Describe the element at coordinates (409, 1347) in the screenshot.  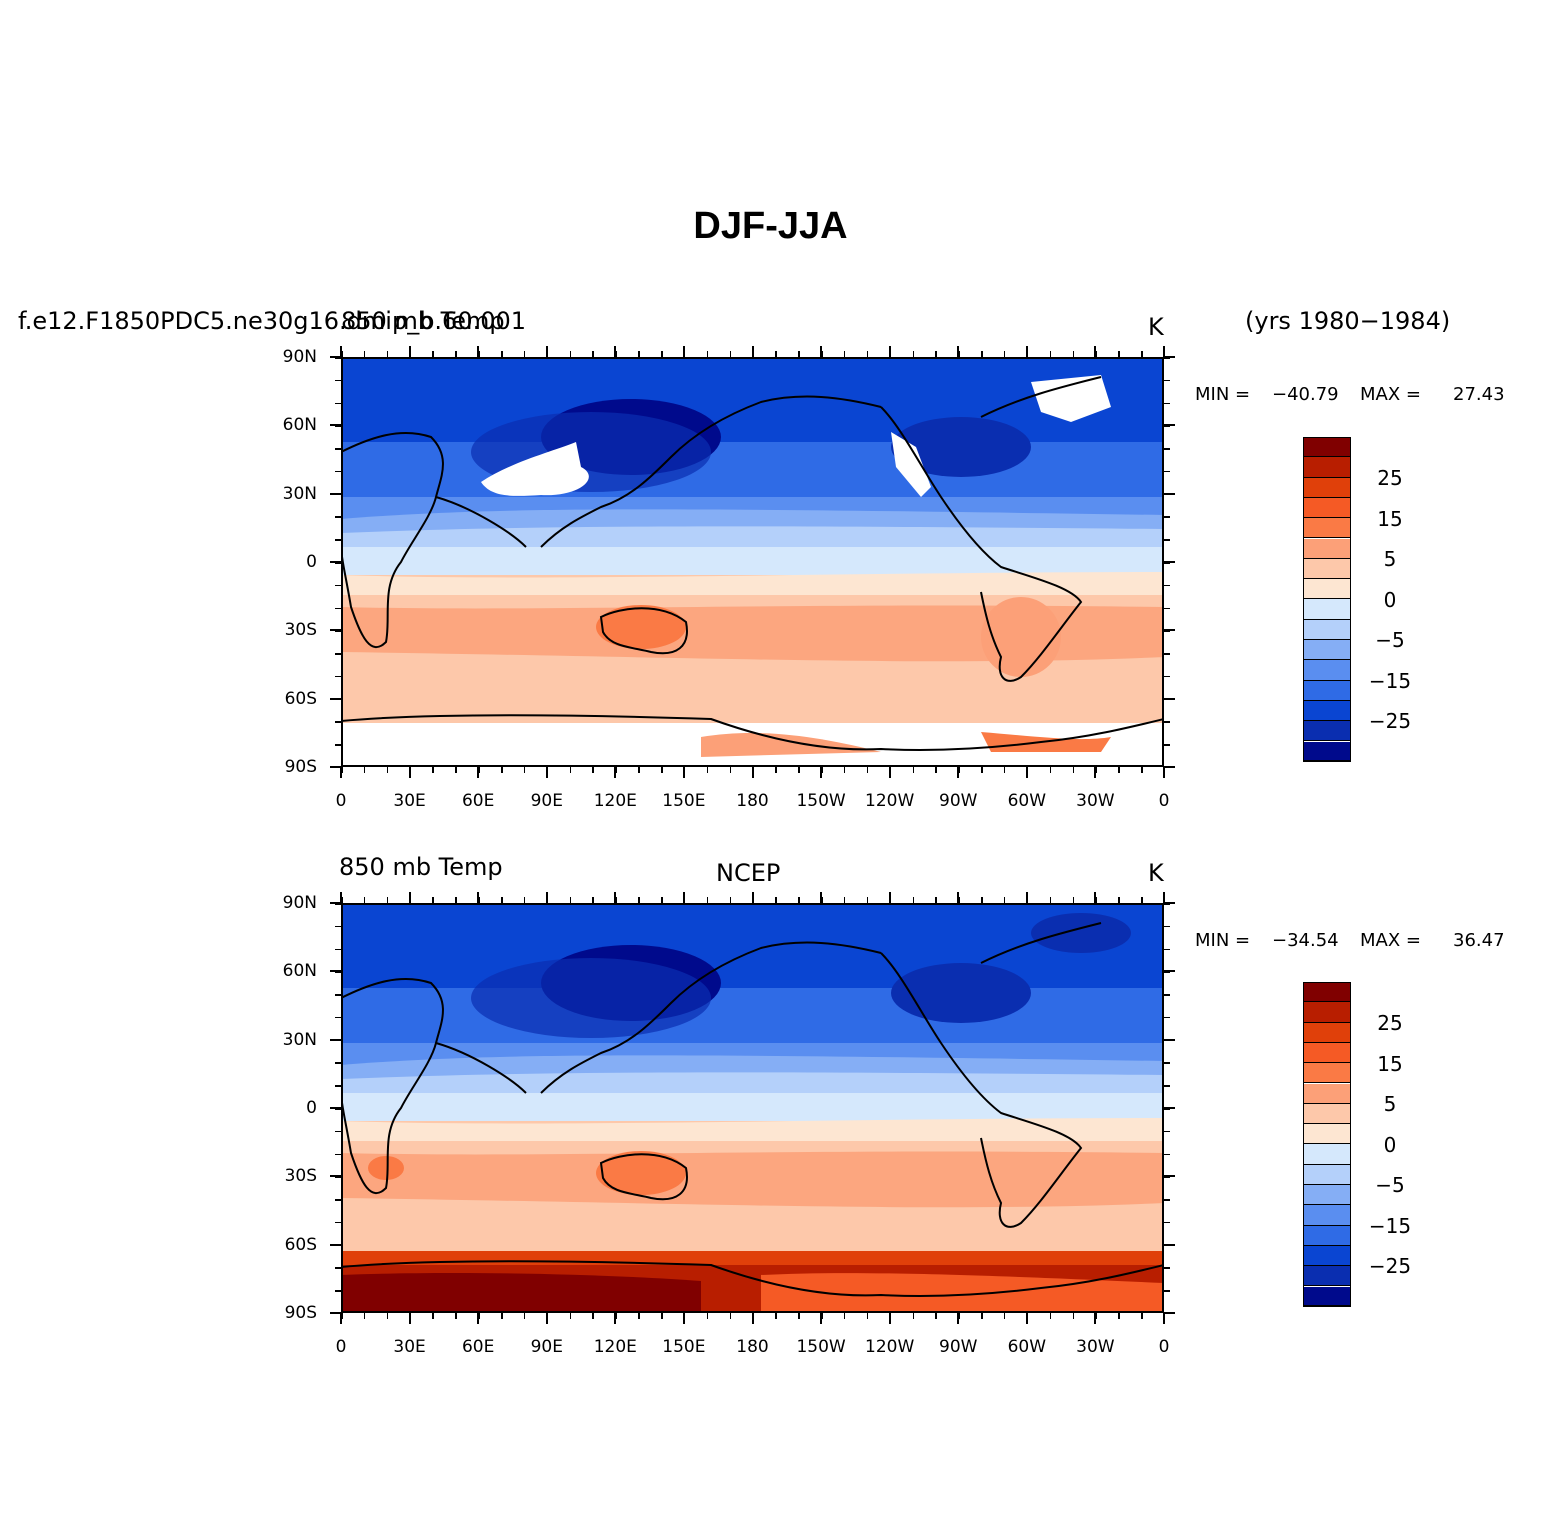
I see `lon-tick-label: 30E` at that location.